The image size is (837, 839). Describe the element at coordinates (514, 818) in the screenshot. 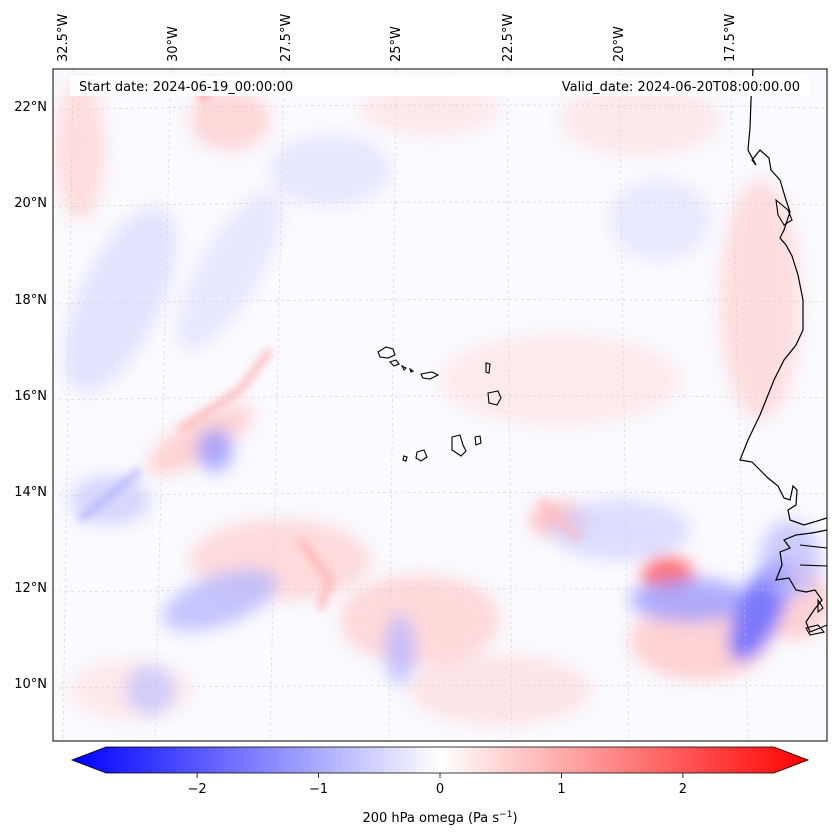

I see `colorbar-label-close: )` at that location.